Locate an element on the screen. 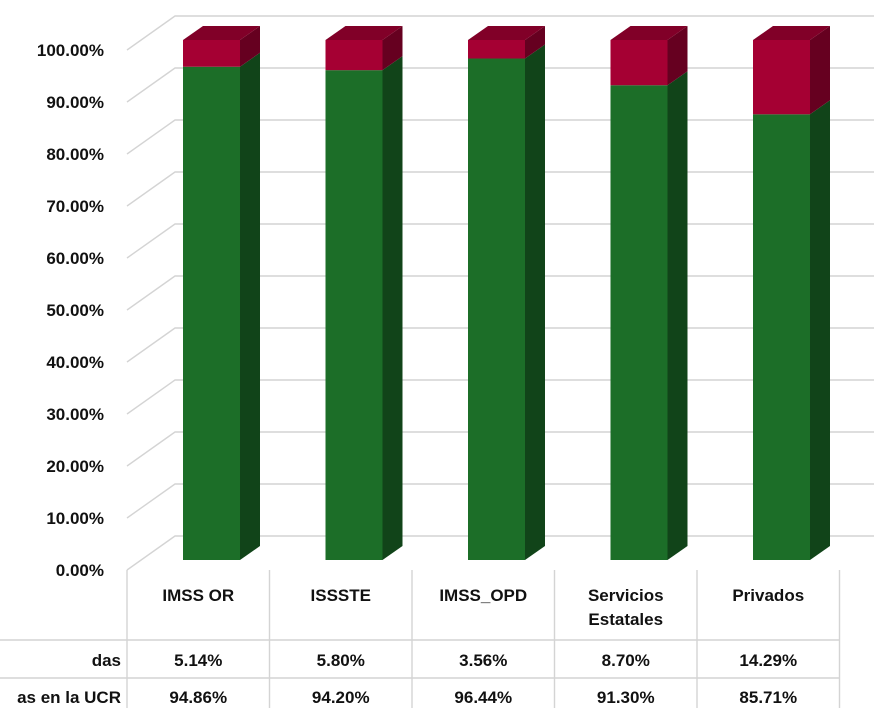 The image size is (874, 708). data-table-cell: 94.20% is located at coordinates (341, 697).